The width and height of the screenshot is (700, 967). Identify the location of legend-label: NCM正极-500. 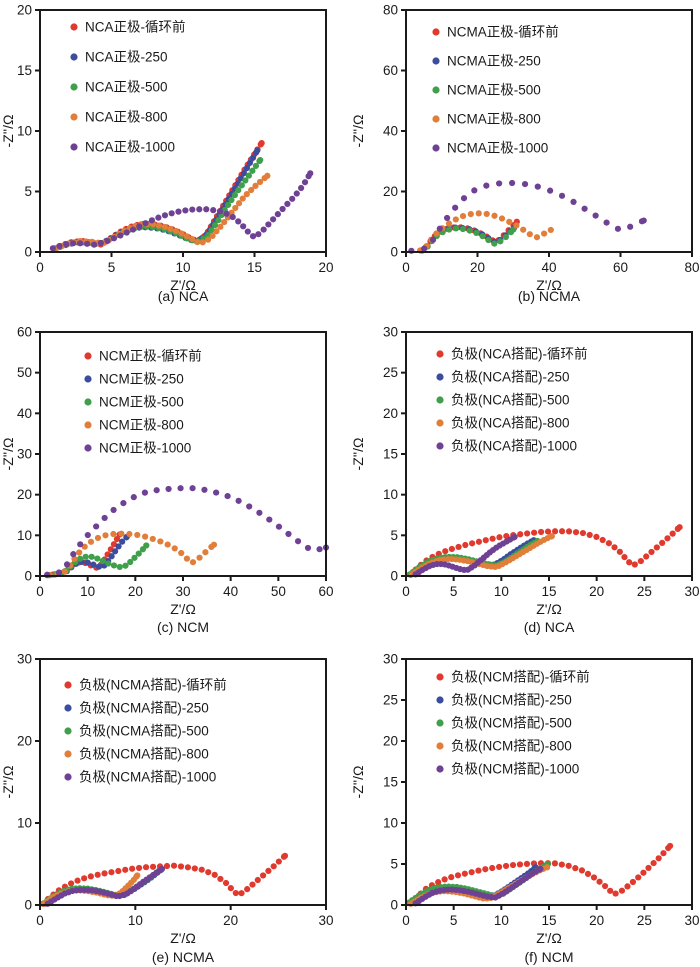
(141, 402).